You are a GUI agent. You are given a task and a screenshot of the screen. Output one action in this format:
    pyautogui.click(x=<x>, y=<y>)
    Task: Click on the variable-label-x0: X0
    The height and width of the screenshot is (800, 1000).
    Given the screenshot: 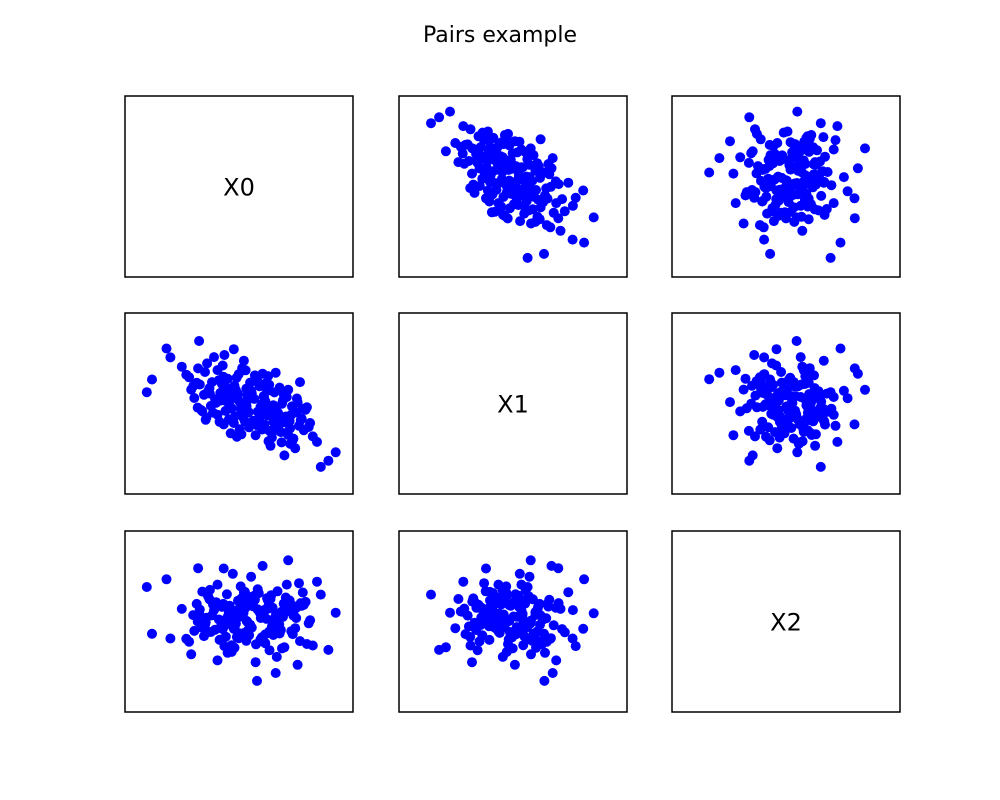 What is the action you would take?
    pyautogui.click(x=239, y=188)
    